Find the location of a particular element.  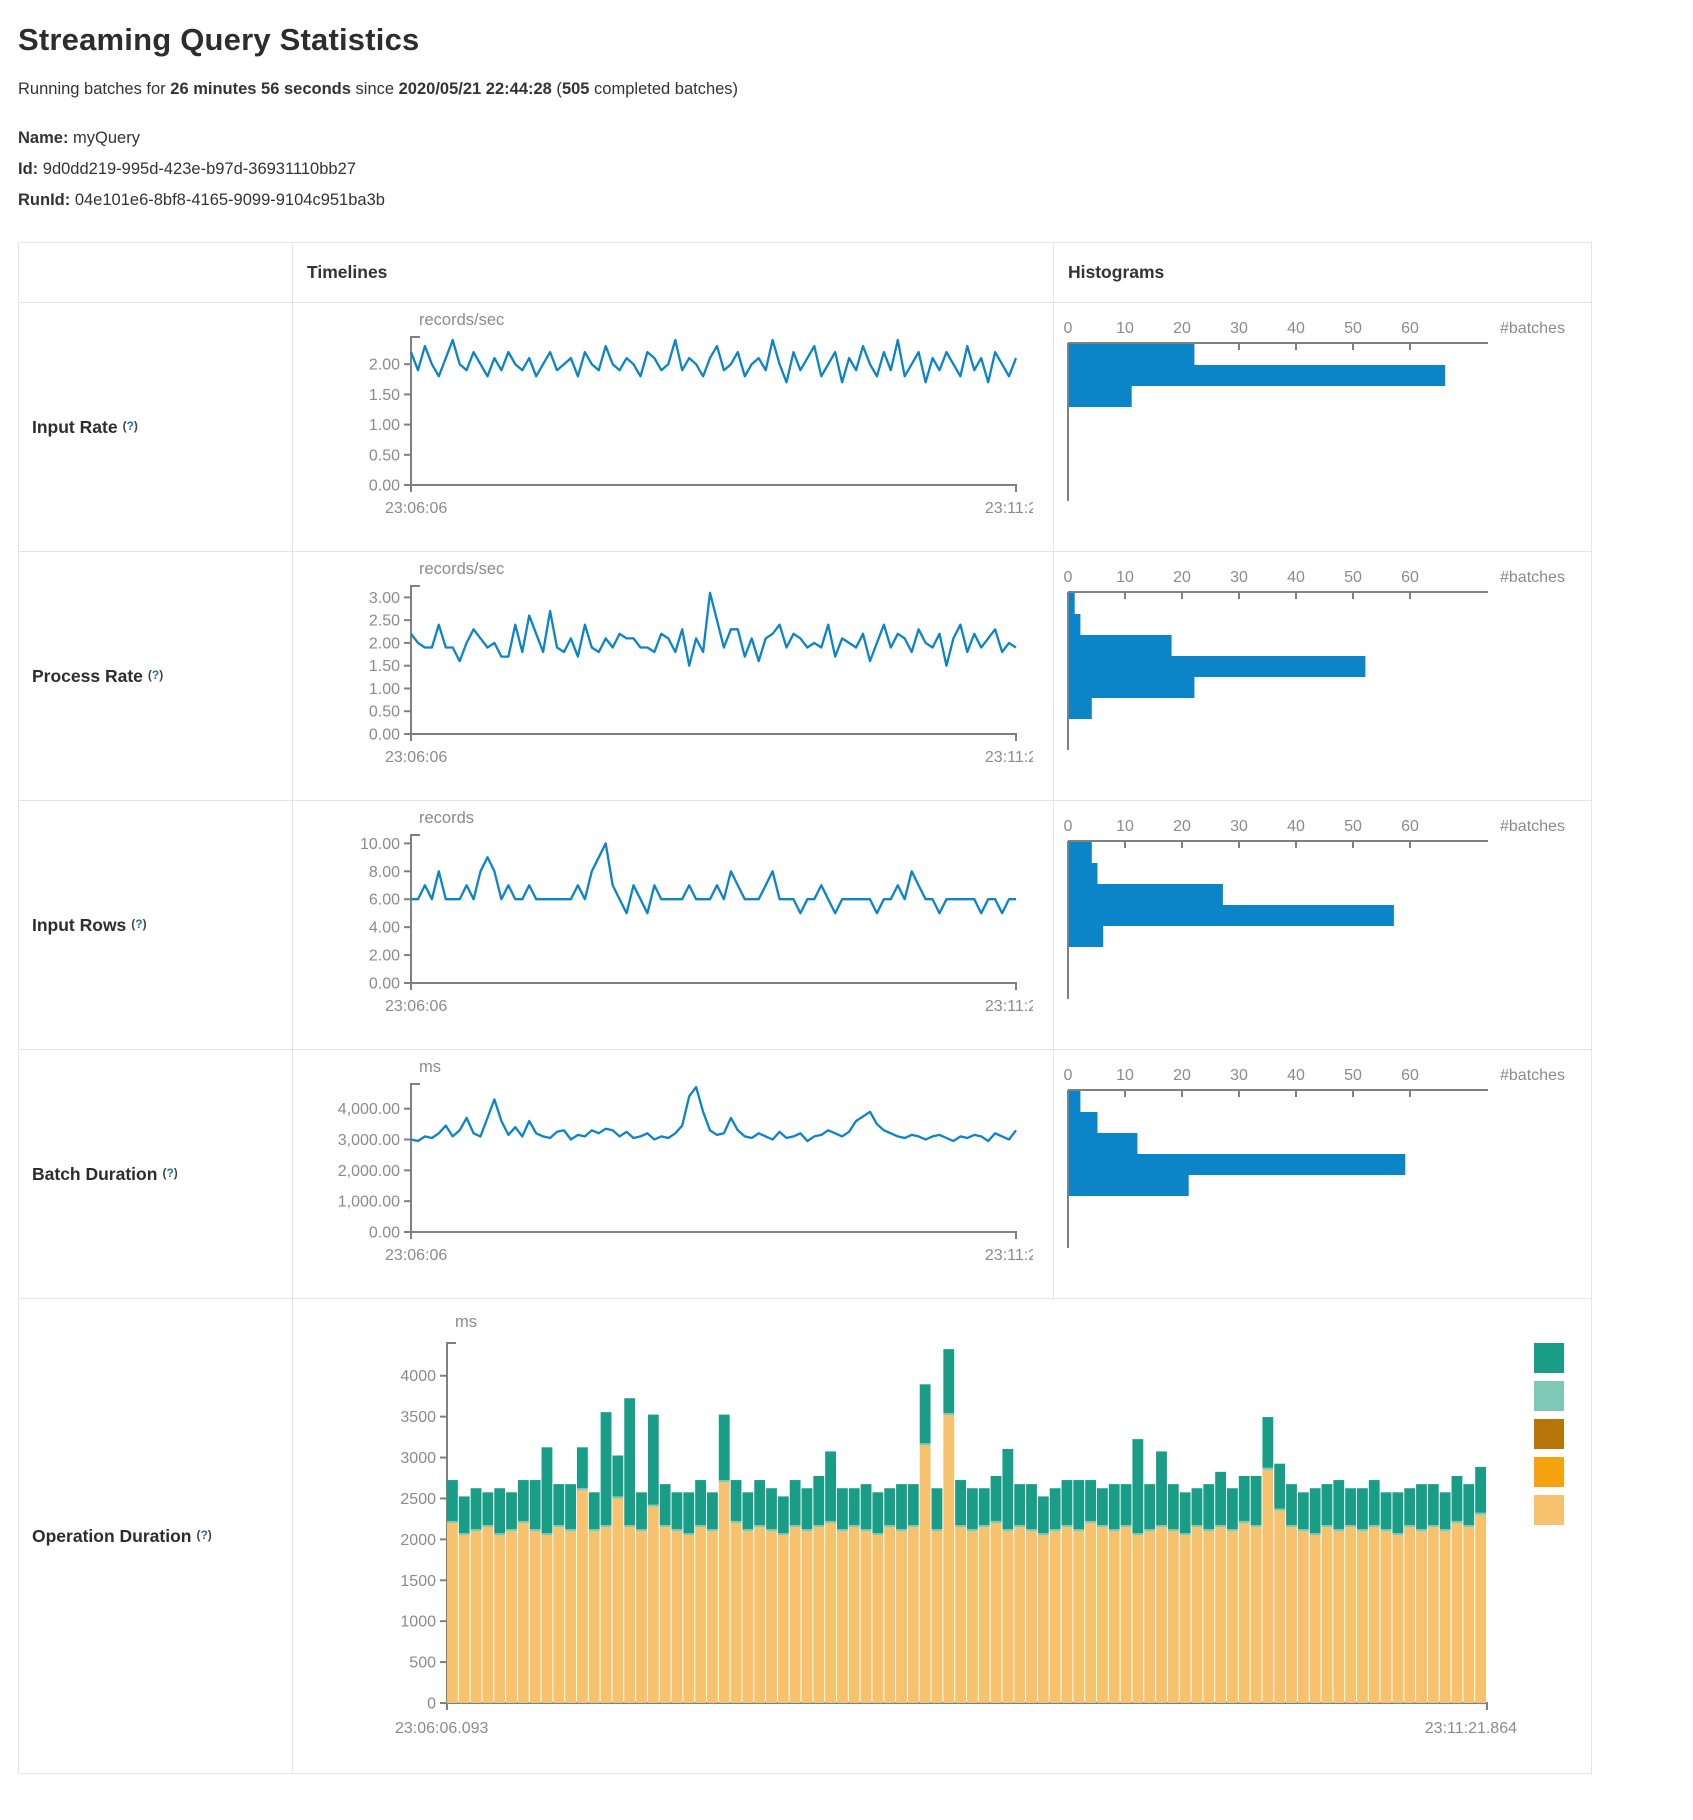

svg-text: 60 is located at coordinates (1410, 328).